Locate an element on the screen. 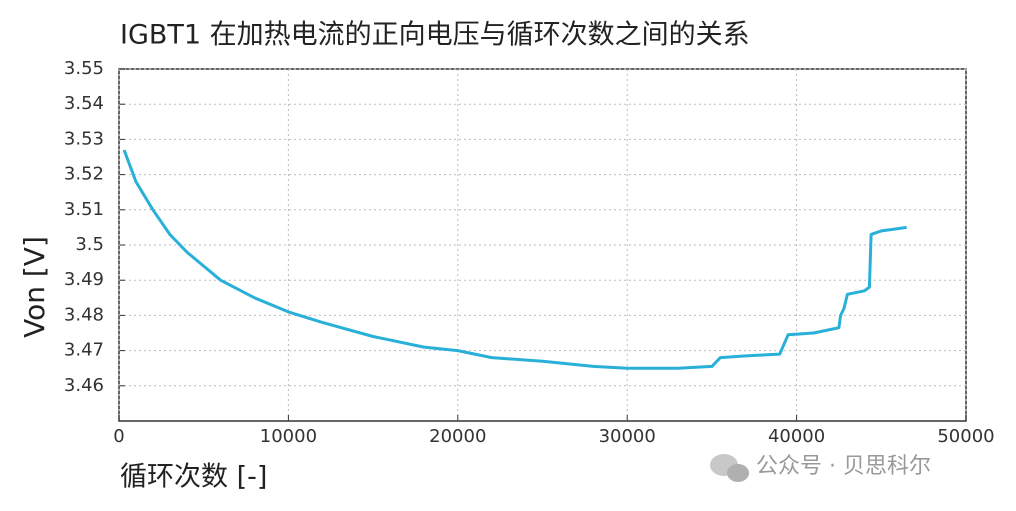 The height and width of the screenshot is (511, 1016). y-tick-label: 3.51 is located at coordinates (84, 209).